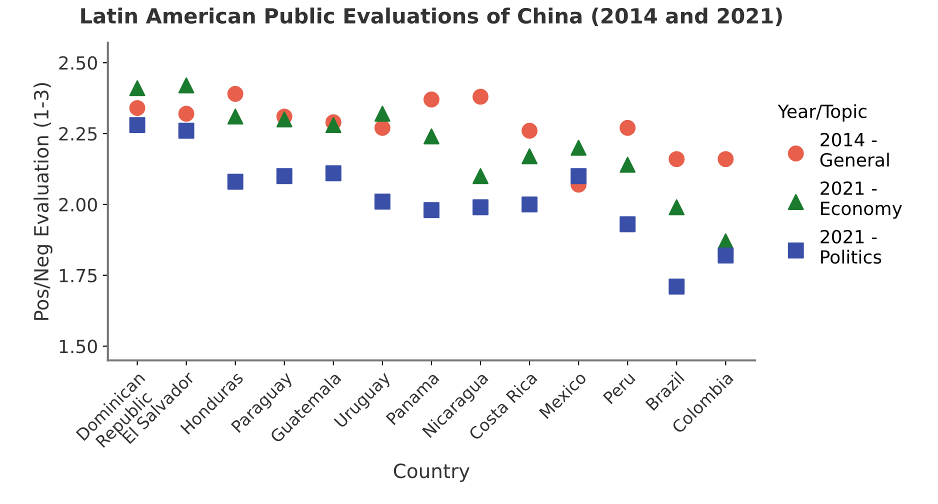 This screenshot has width=938, height=504. Describe the element at coordinates (822, 113) in the screenshot. I see `legend-title: Year/Topic` at that location.